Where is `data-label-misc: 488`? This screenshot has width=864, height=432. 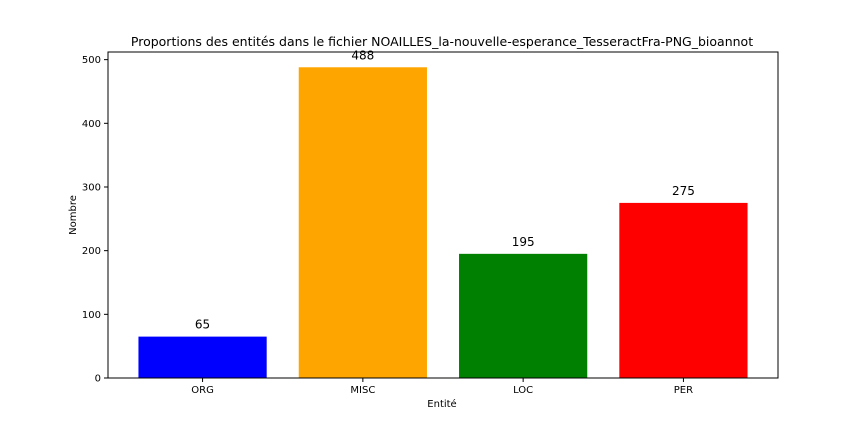 data-label-misc: 488 is located at coordinates (362, 55).